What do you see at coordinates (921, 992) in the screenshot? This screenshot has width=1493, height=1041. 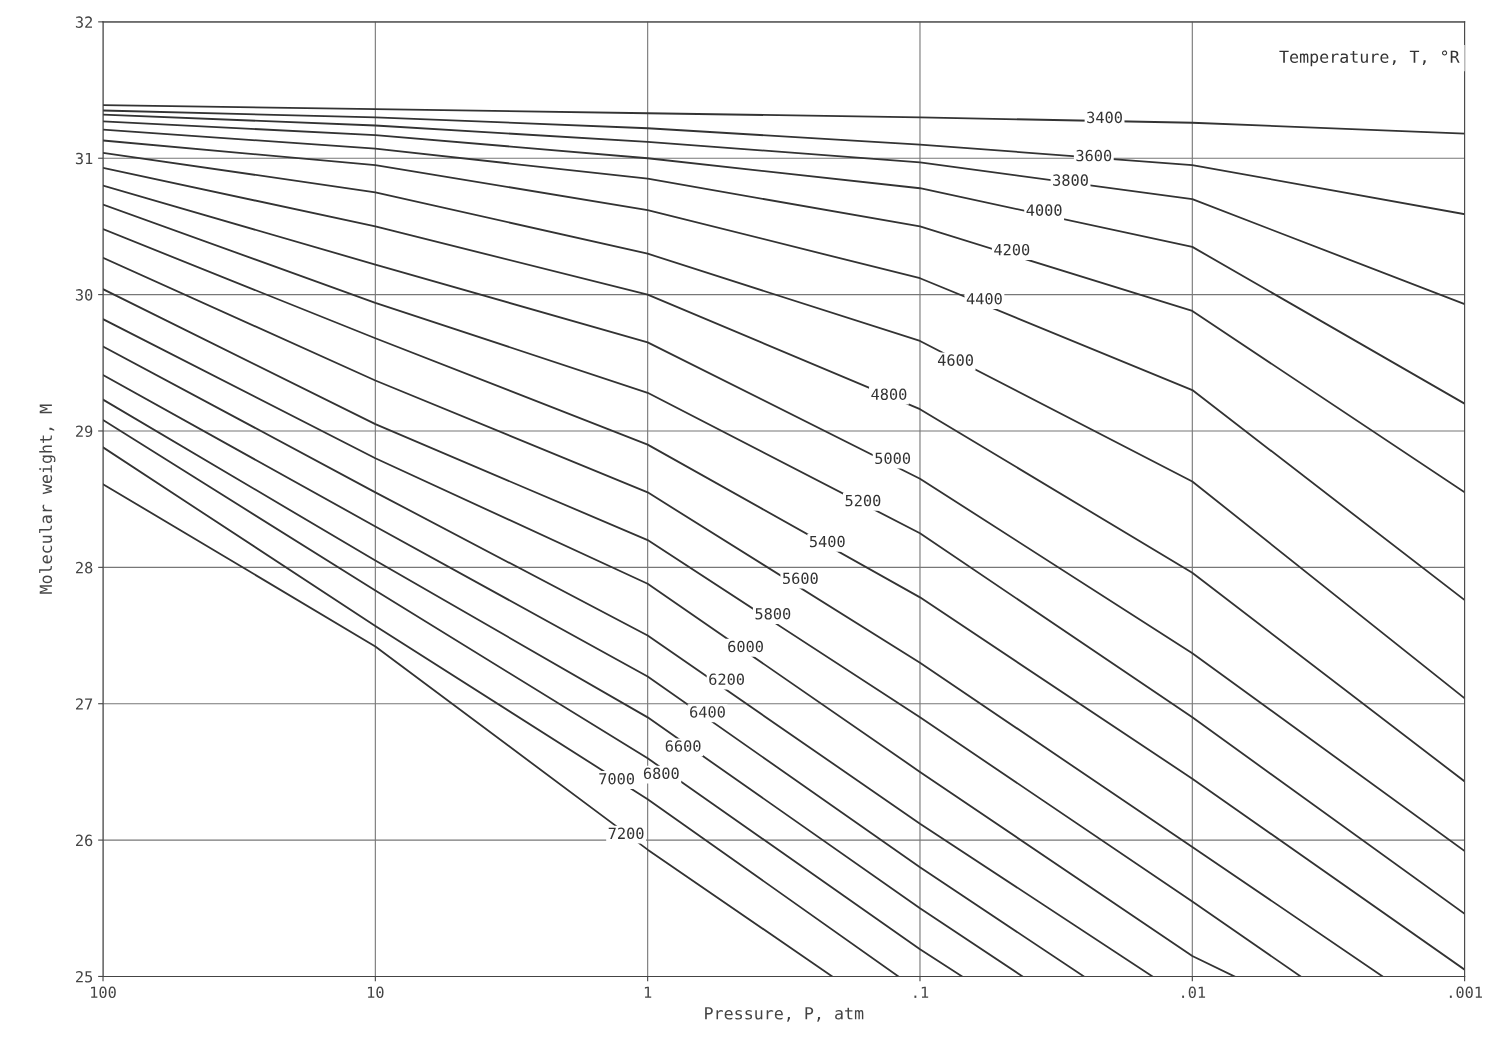 I see `x-tick-label: .1` at bounding box center [921, 992].